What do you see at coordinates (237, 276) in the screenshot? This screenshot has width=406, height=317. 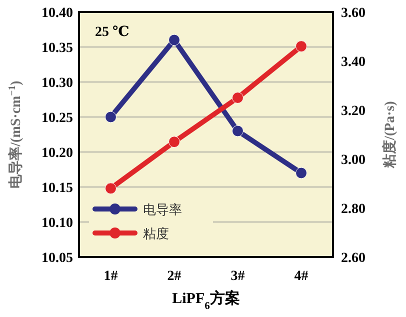 I see `x-tick-label: 3#` at bounding box center [237, 276].